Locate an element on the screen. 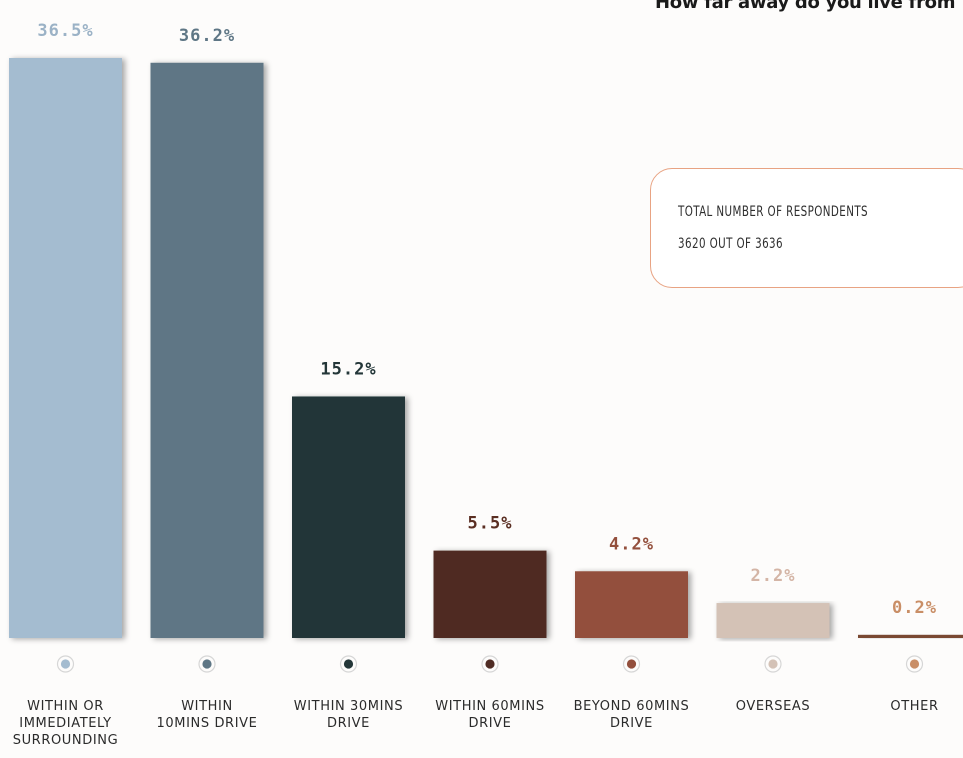 This screenshot has width=963, height=758. respondents-note-box is located at coordinates (806, 228).